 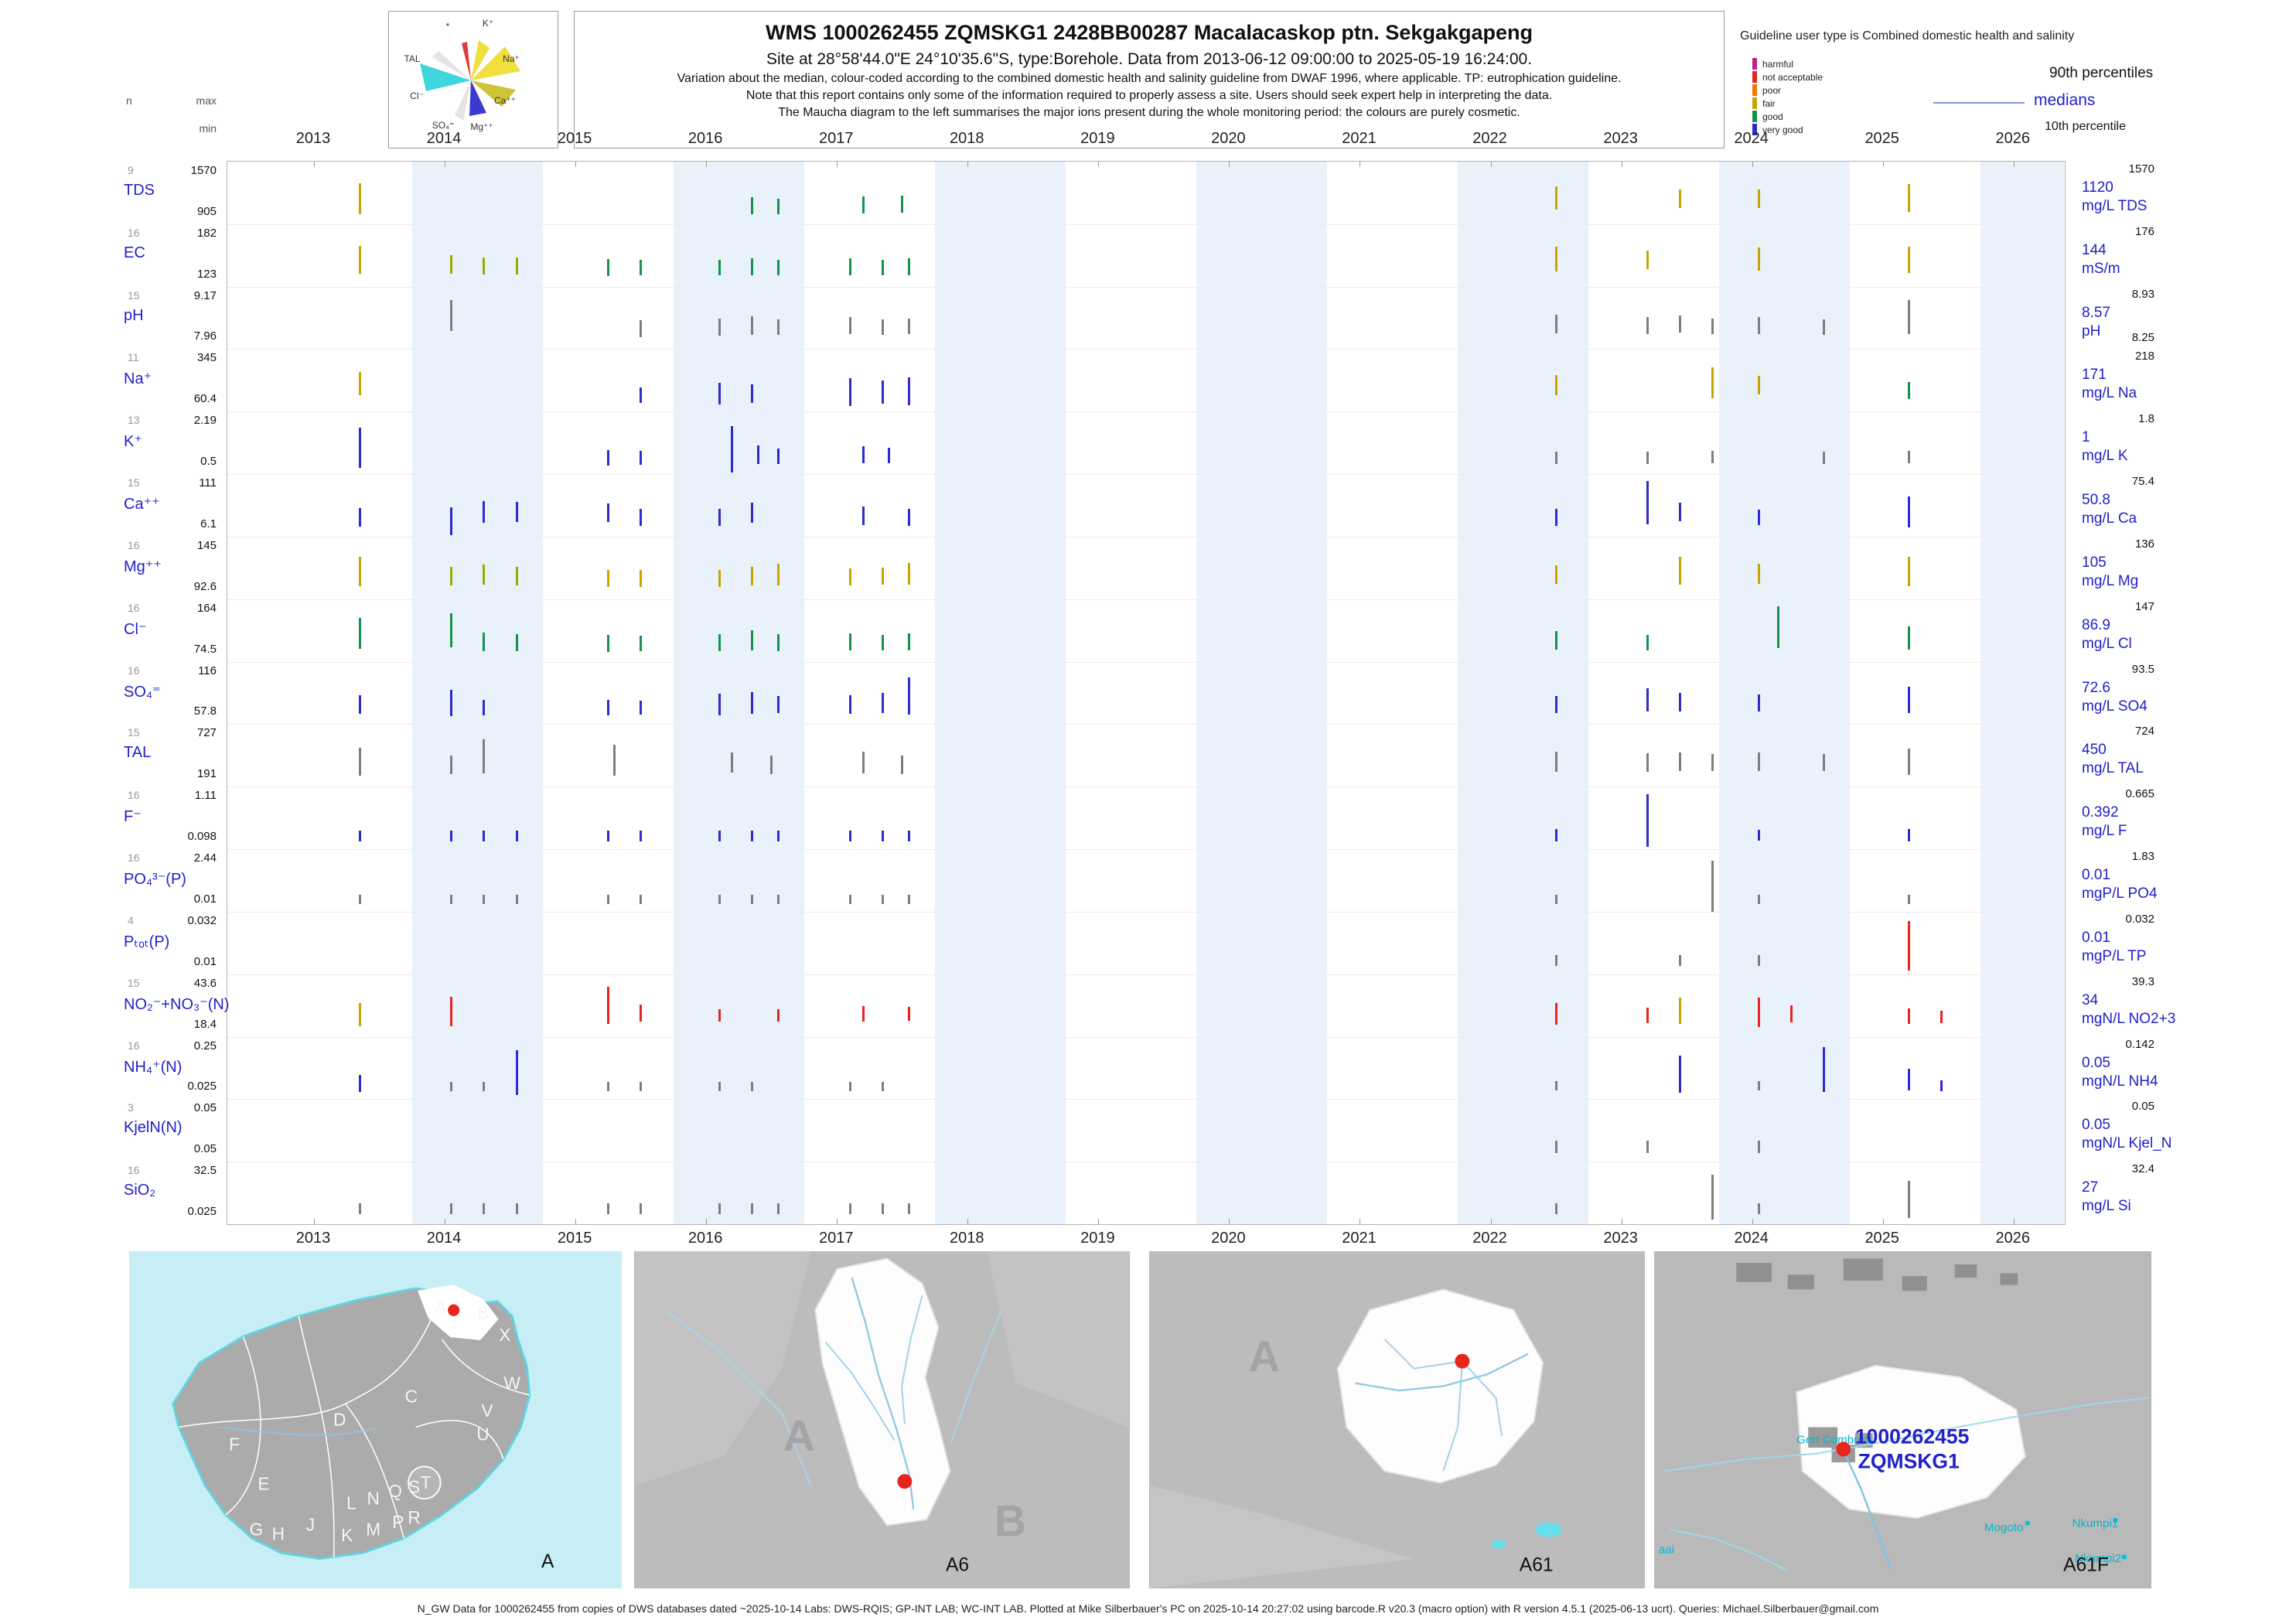 I want to click on legend-class-row: harmful, so click(x=1787, y=63).